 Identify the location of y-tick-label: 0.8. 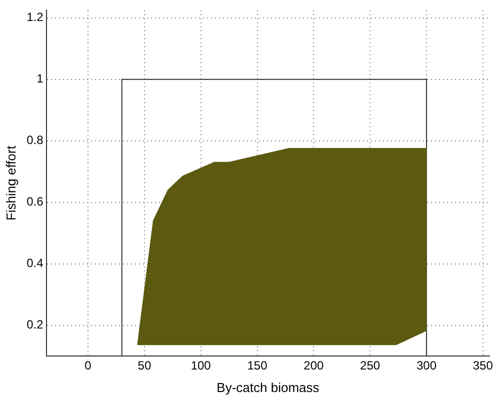
(35, 140).